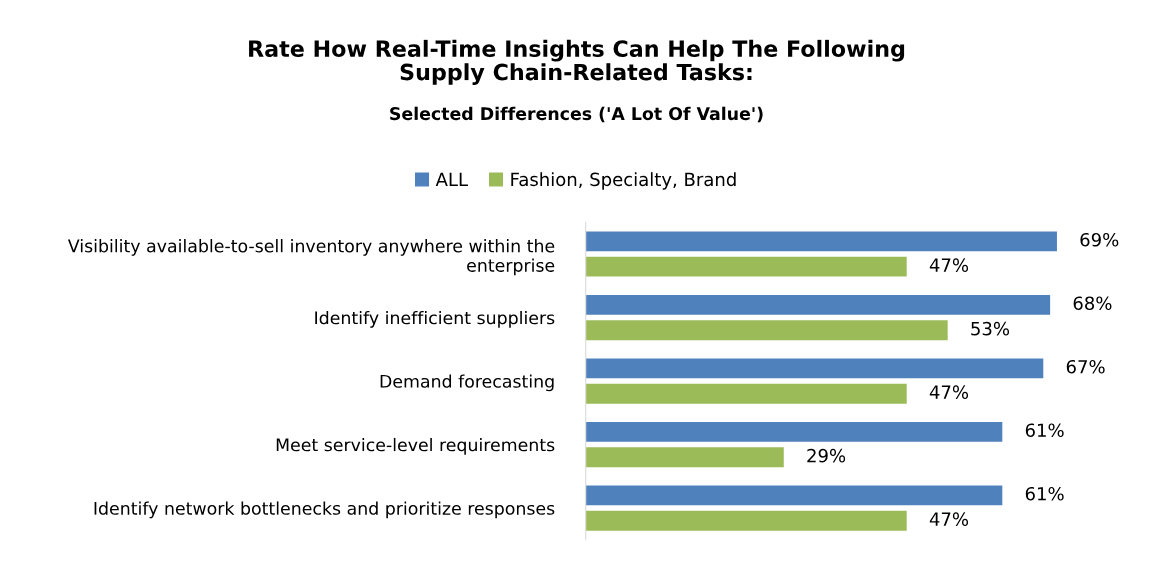 The image size is (1153, 567). Describe the element at coordinates (415, 446) in the screenshot. I see `y-tick-label: Meet service-level requirements` at that location.